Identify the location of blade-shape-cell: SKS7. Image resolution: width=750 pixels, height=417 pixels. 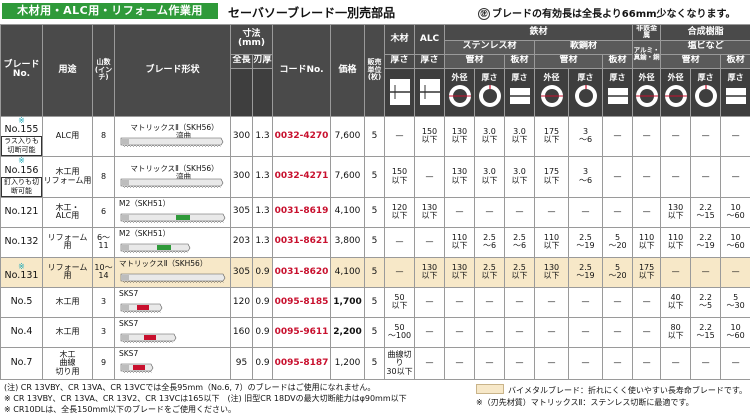
(172, 332).